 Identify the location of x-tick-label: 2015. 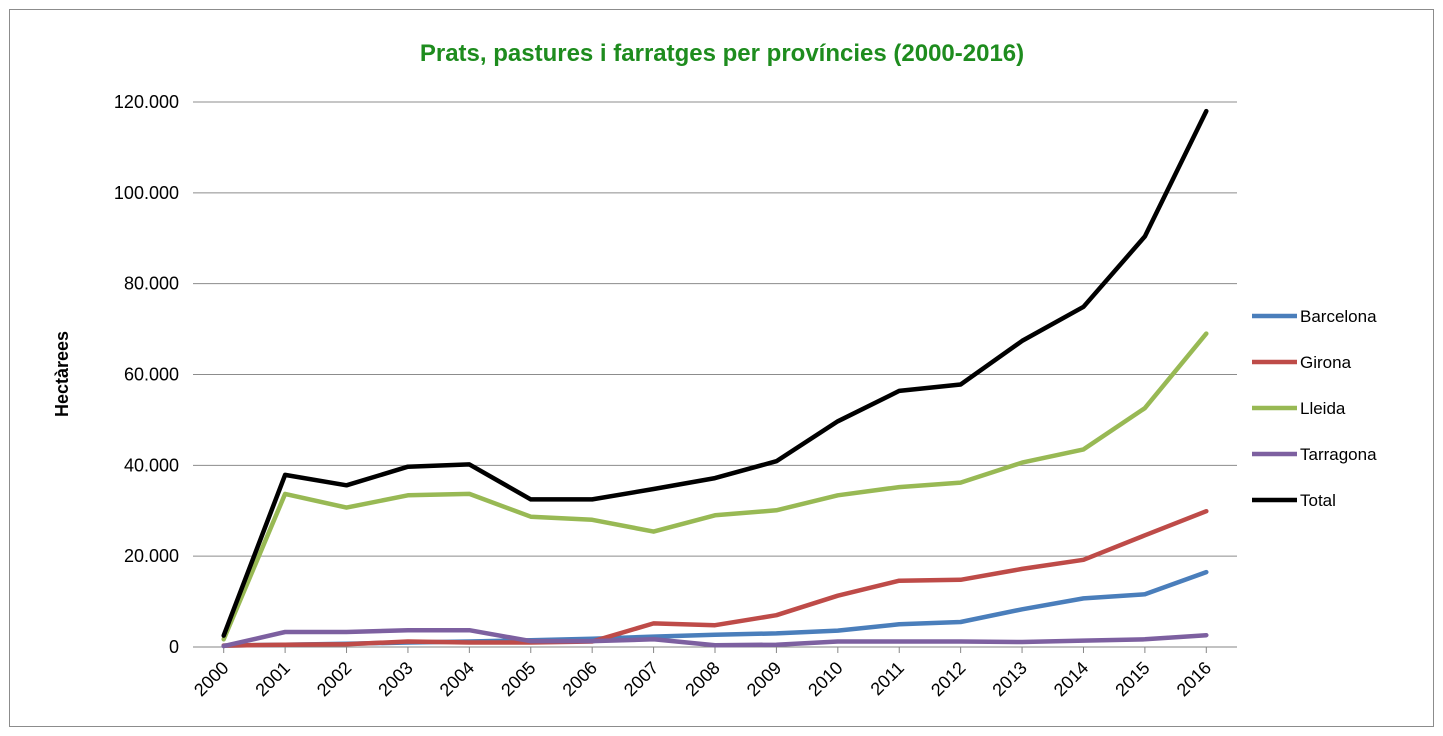
(1132, 679).